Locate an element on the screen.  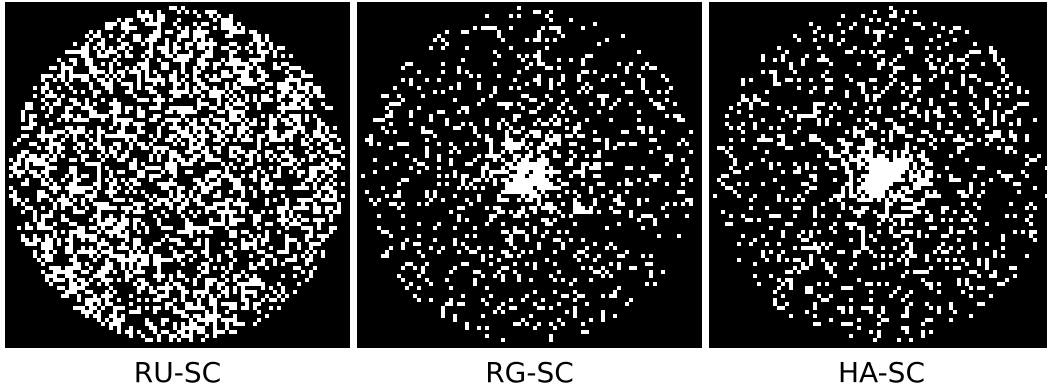
panel-caption-rg-sc: RG-SC is located at coordinates (529, 372).